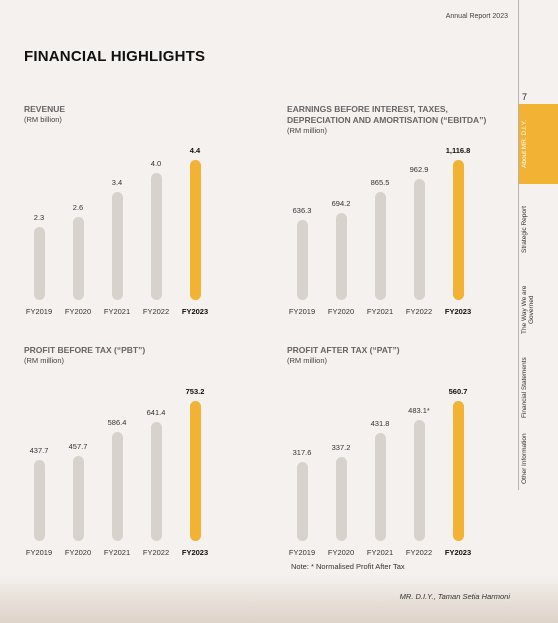 The height and width of the screenshot is (623, 558). I want to click on page-title: FINANCIAL HIGHLIGHTS, so click(115, 56).